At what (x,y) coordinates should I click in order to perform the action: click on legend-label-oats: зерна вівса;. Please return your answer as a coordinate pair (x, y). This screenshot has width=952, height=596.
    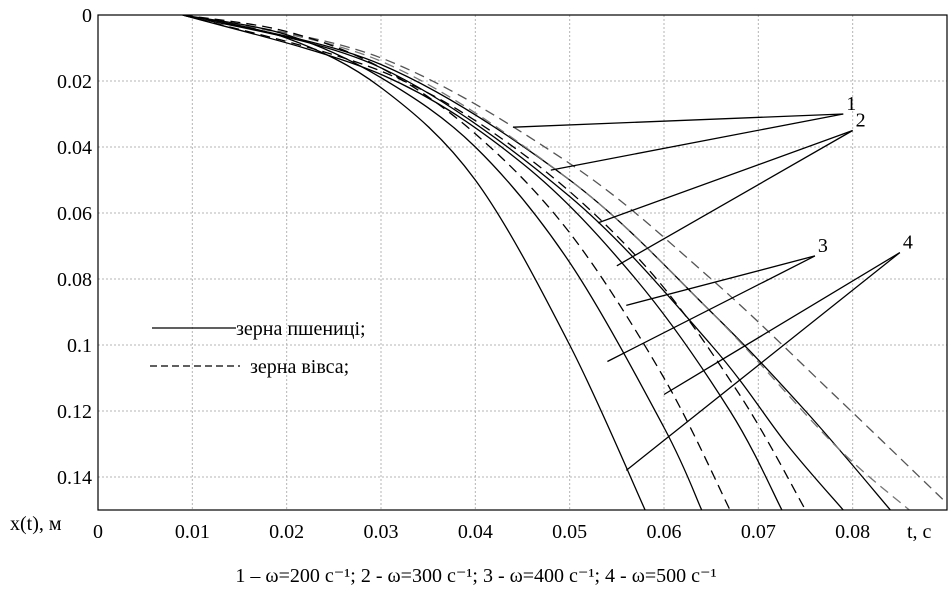
    Looking at the image, I should click on (299, 367).